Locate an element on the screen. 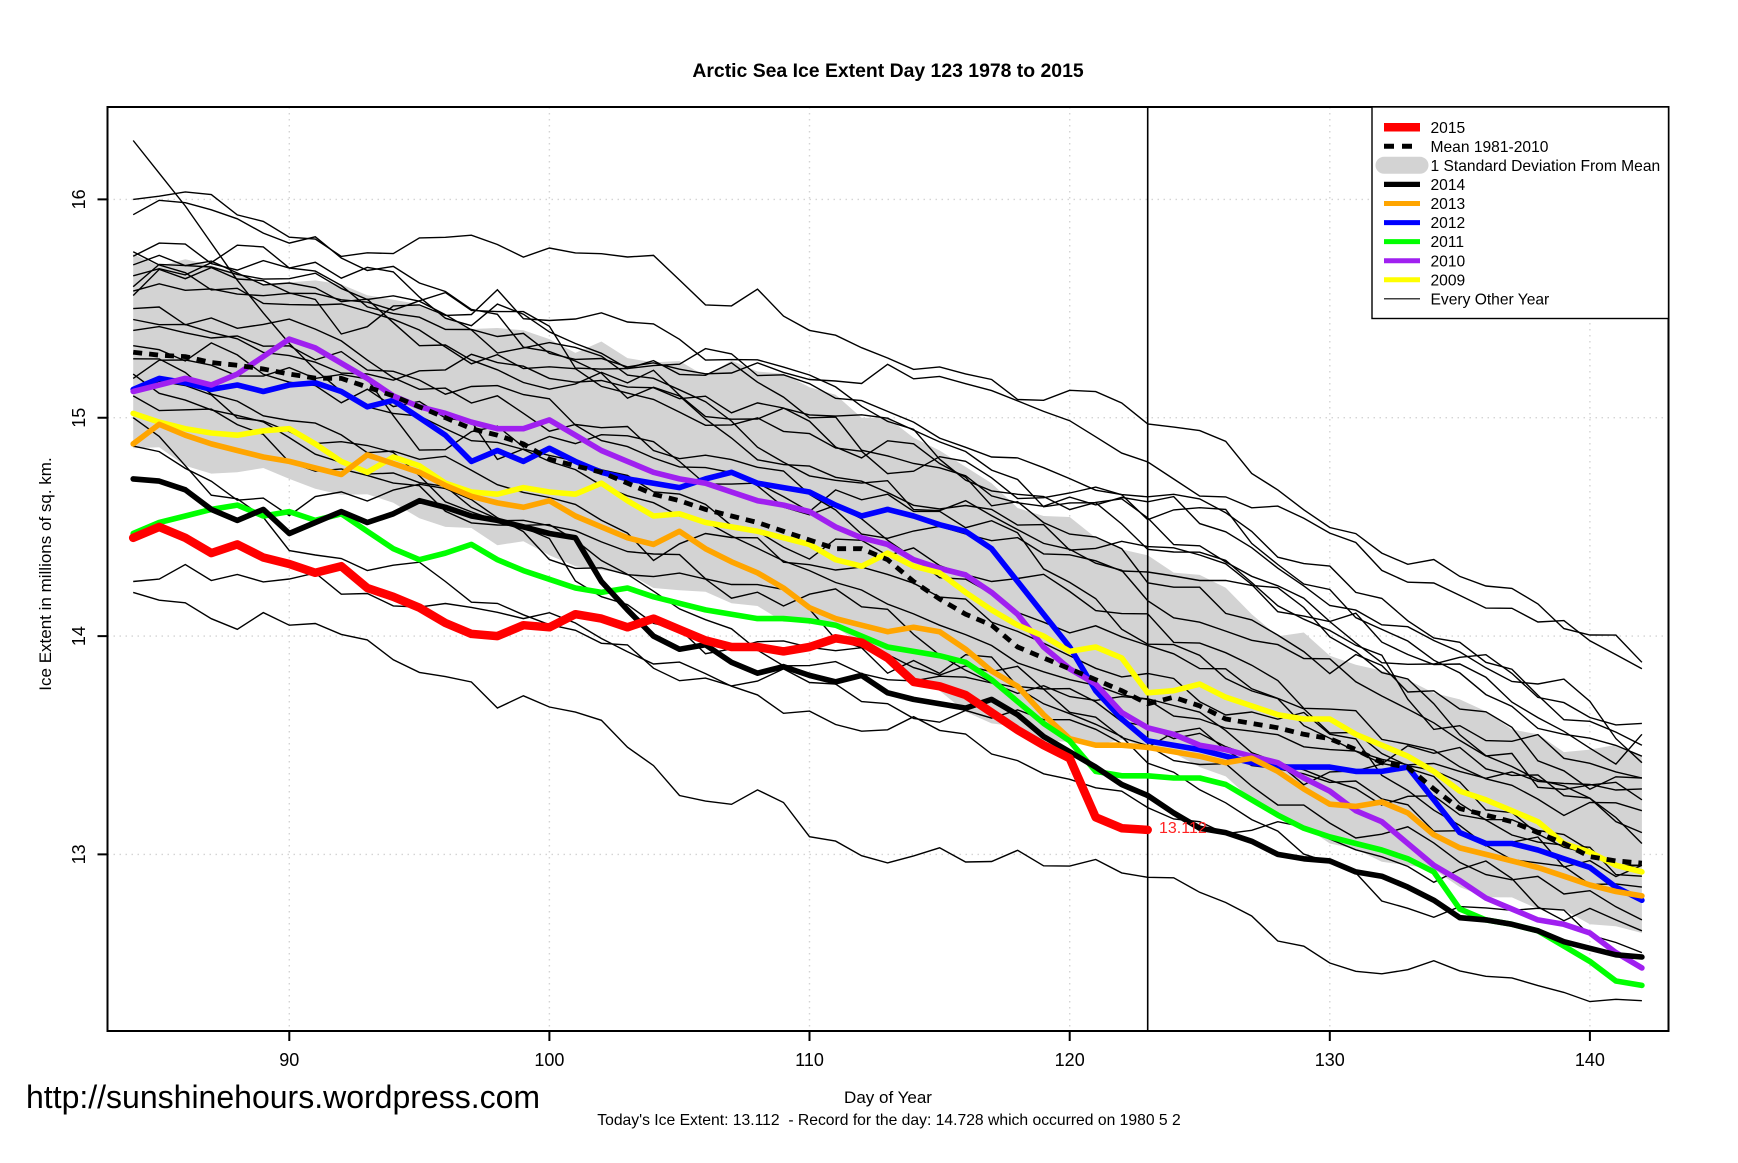  svg-text: 2010 is located at coordinates (1448, 261).